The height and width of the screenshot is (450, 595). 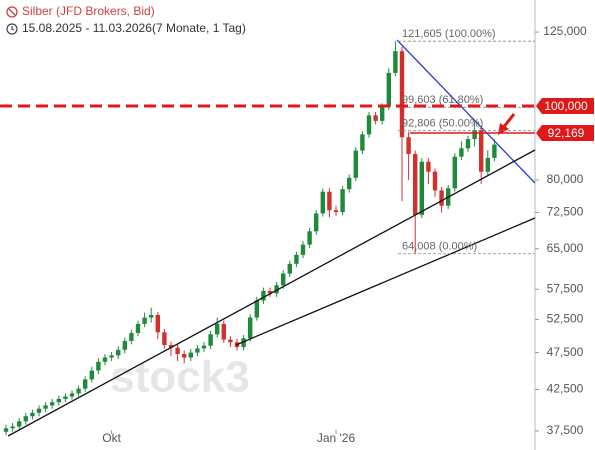 I want to click on y-tick-label: 57,500, so click(x=565, y=288).